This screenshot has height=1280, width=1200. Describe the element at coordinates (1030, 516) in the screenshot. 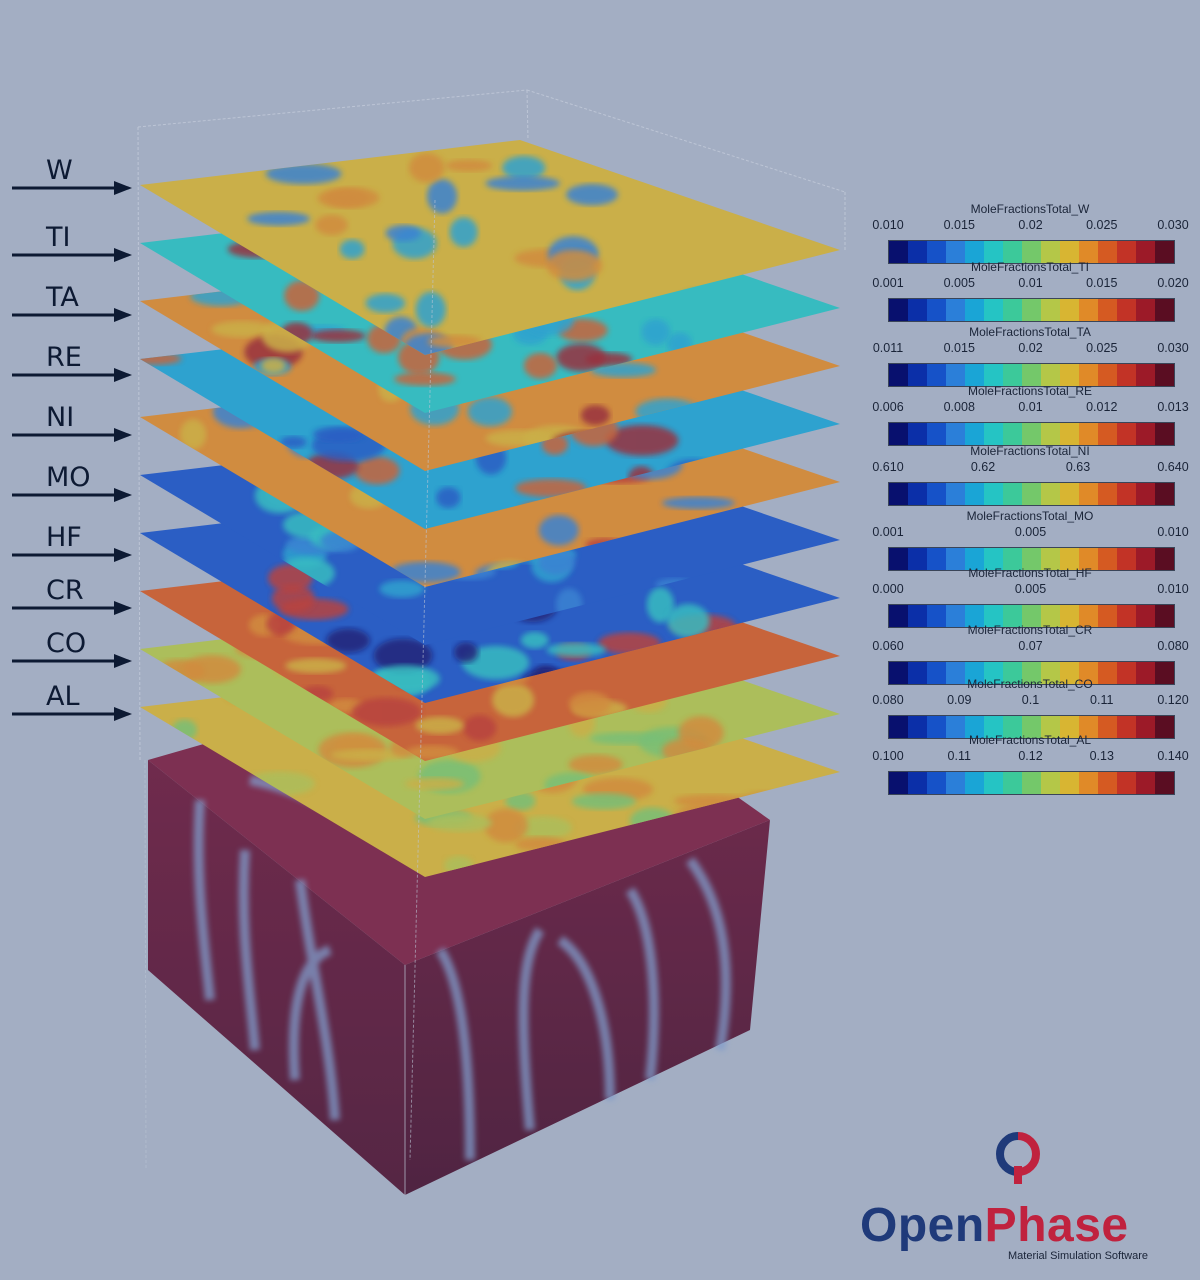

I see `colorbar-title: MoleFractionsTotal_MO` at that location.